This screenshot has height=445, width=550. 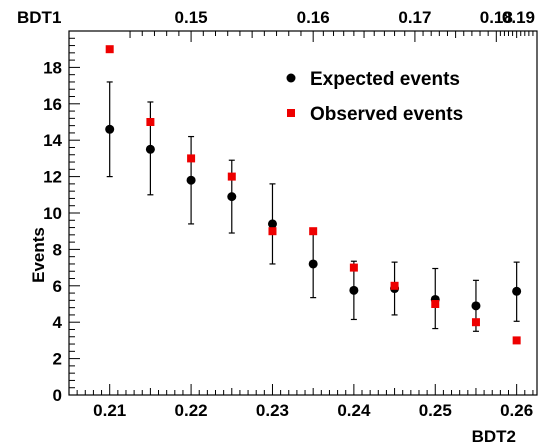 What do you see at coordinates (496, 17) in the screenshot?
I see `top-tick-label: 0.18` at bounding box center [496, 17].